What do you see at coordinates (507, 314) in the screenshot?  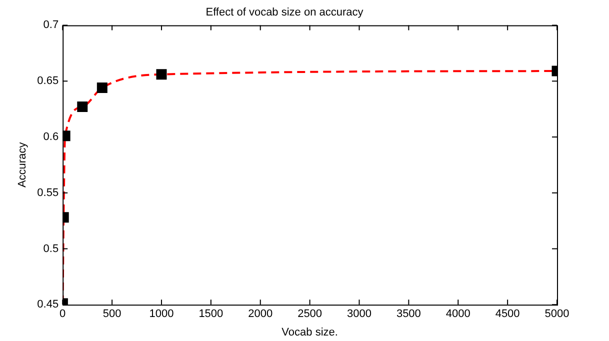 I see `x-tick-label: 4500` at bounding box center [507, 314].